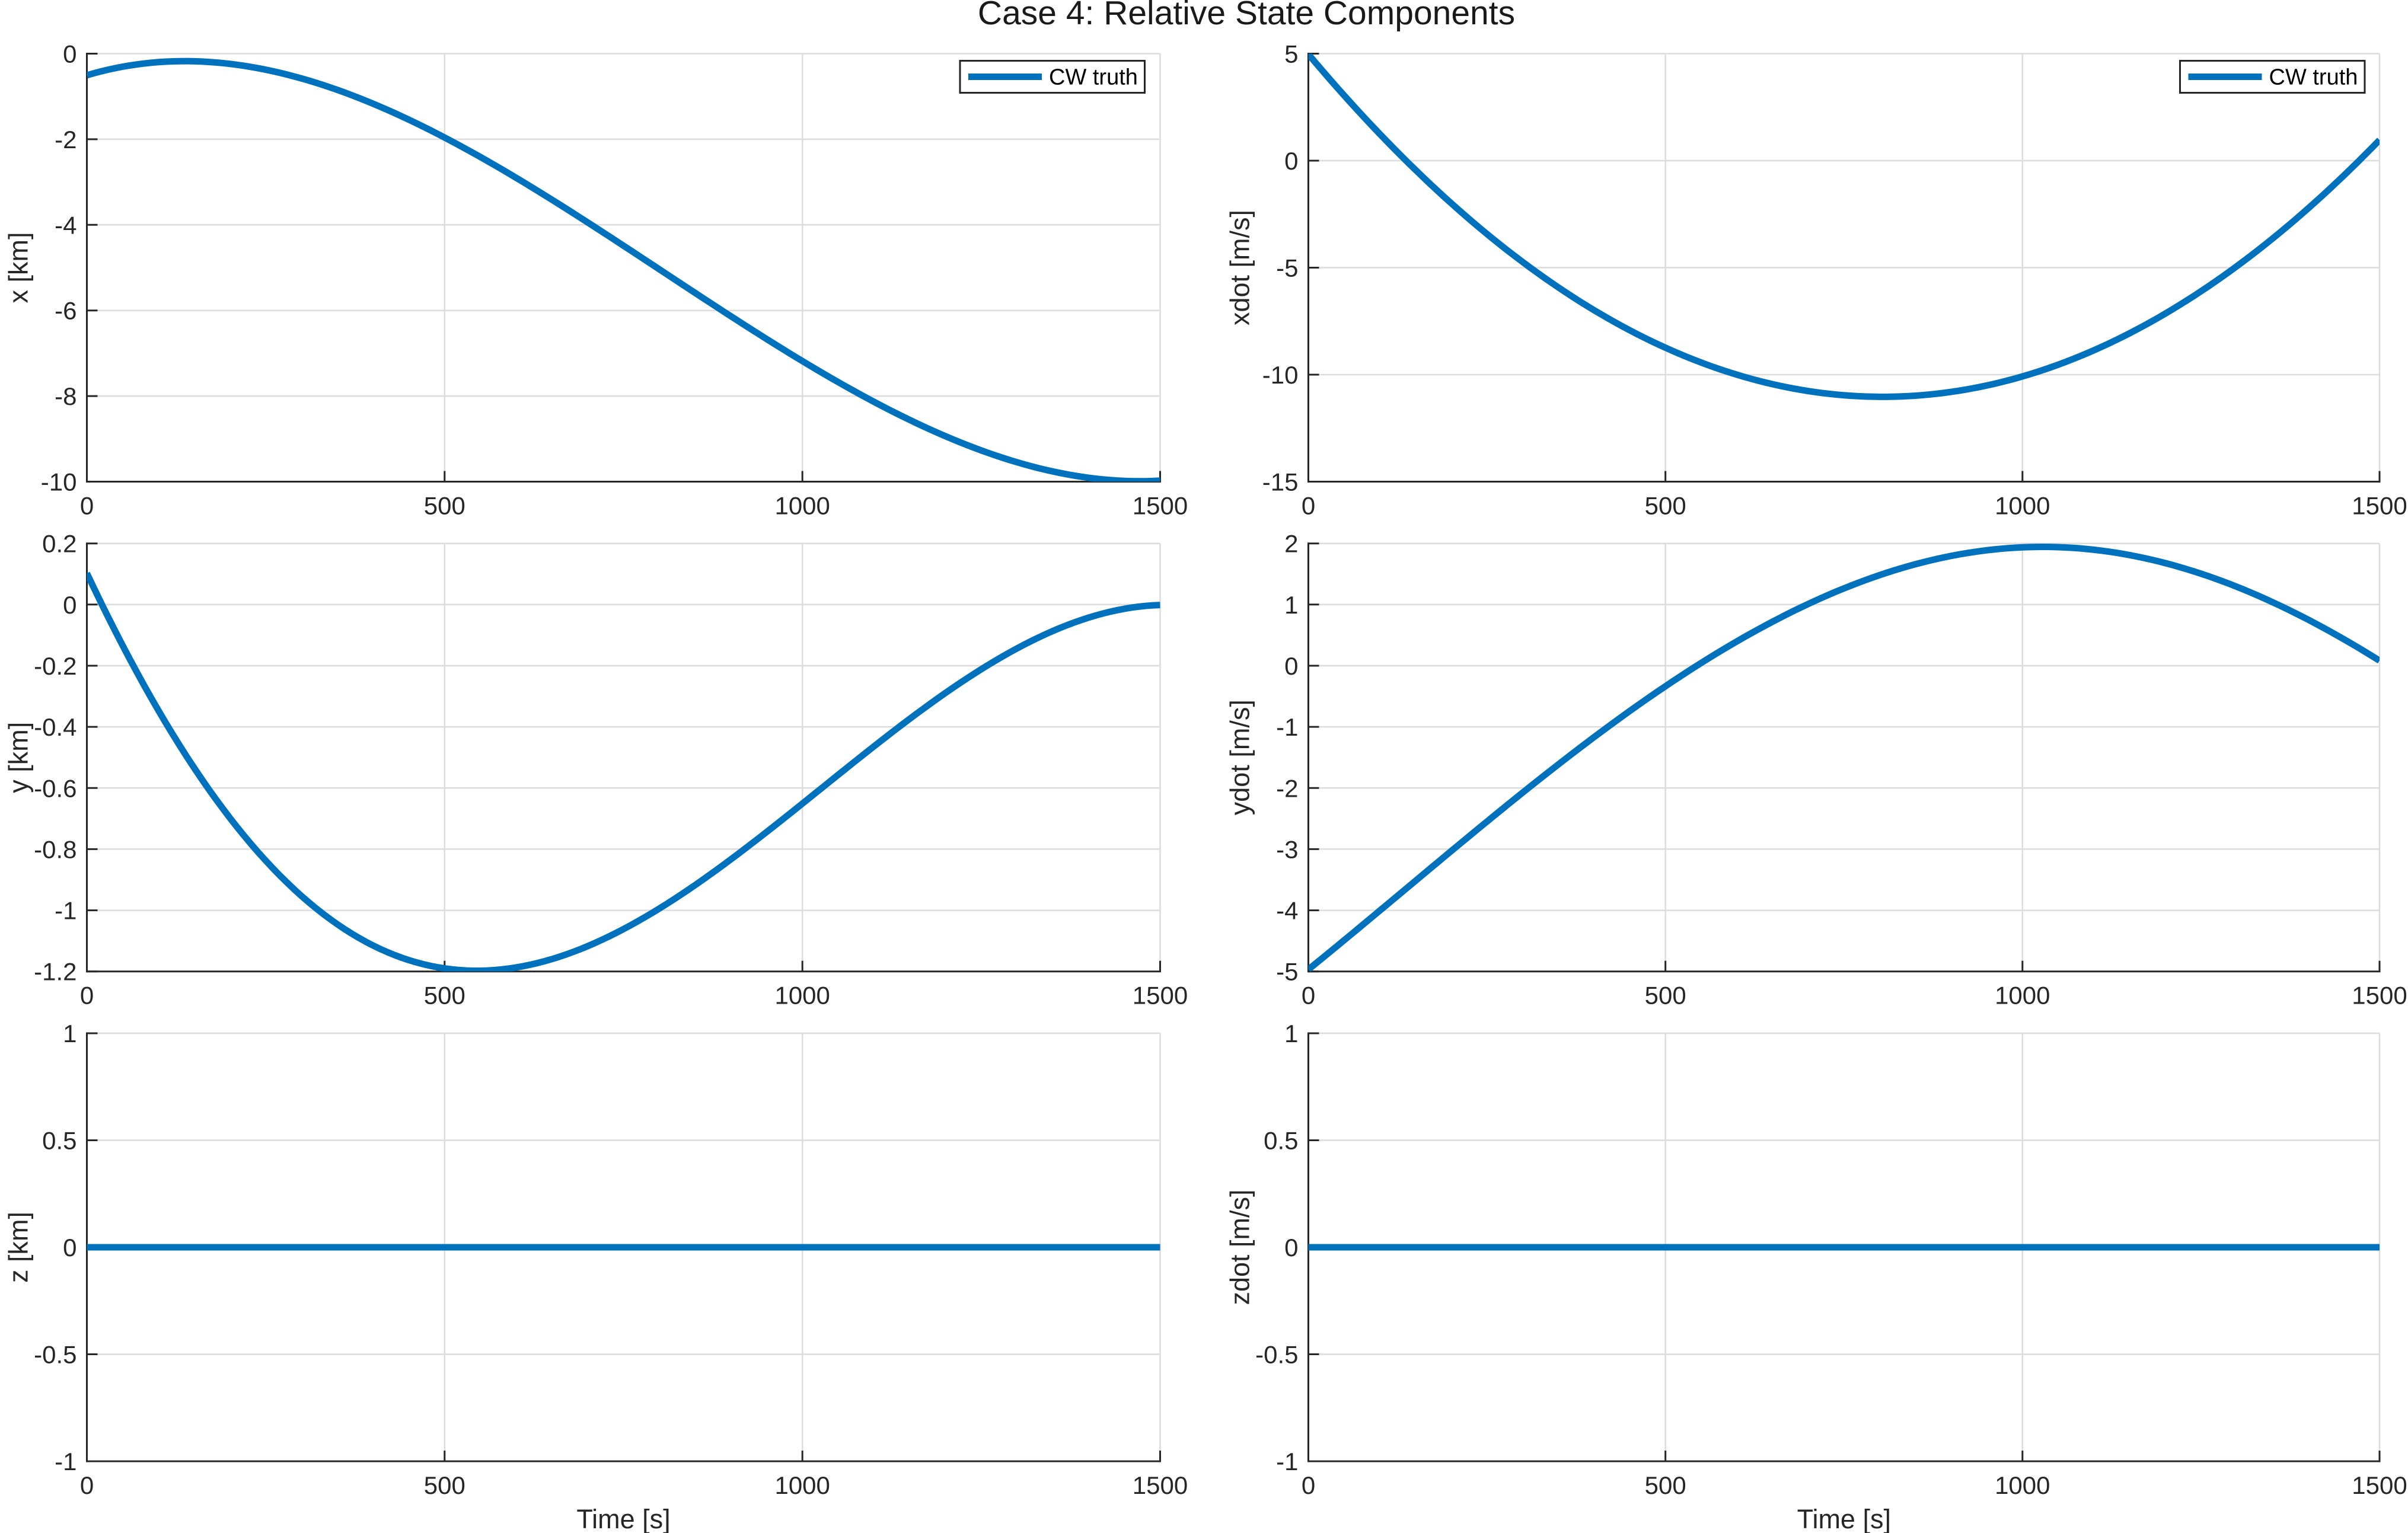  Describe the element at coordinates (55, 727) in the screenshot. I see `svg-text: -0.4` at that location.